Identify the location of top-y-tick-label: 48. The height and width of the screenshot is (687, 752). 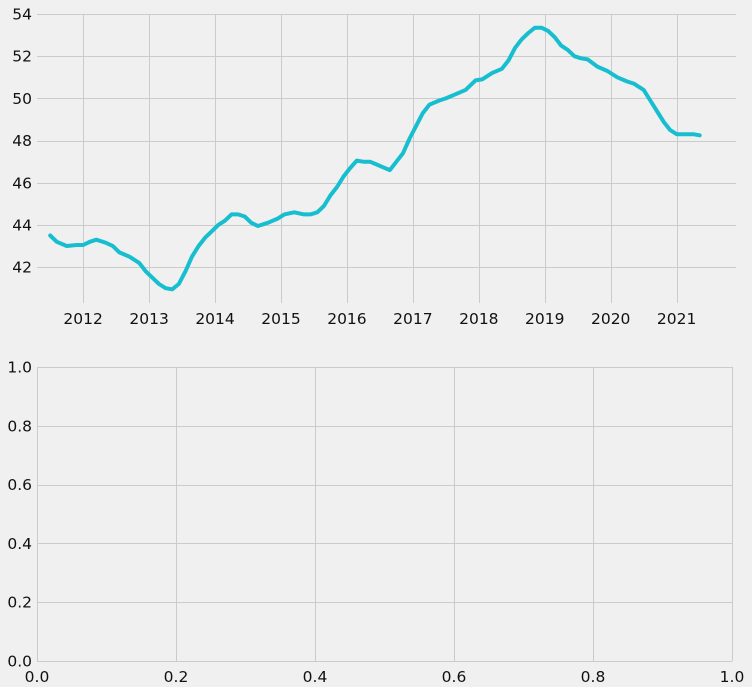
(22, 141).